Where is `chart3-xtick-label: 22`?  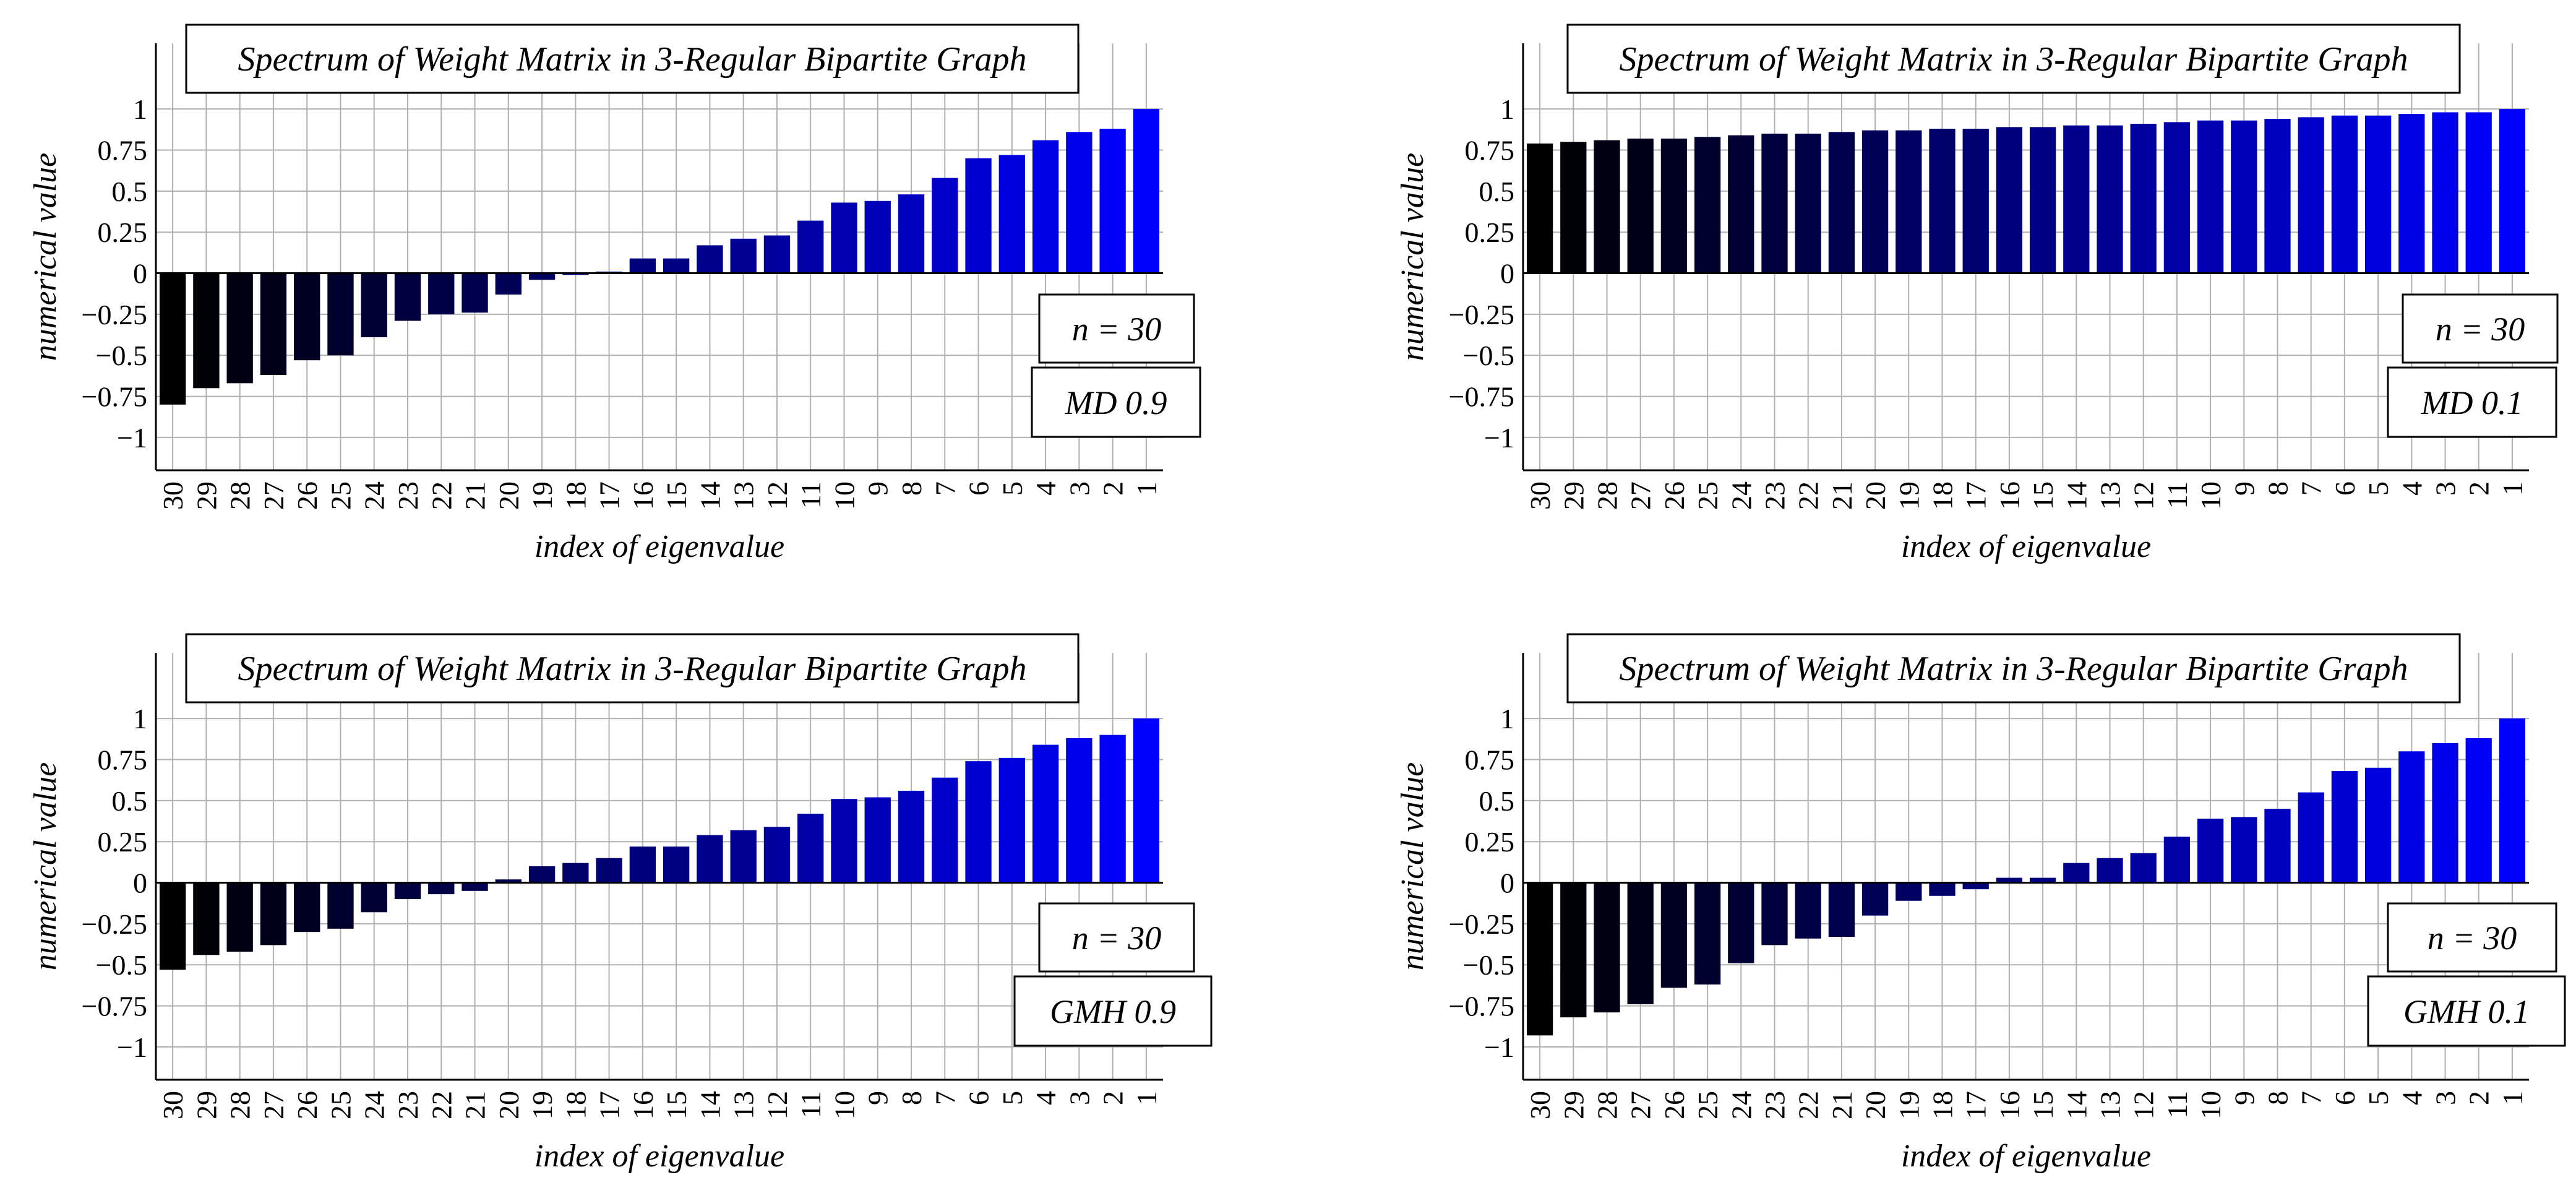 chart3-xtick-label: 22 is located at coordinates (442, 1105).